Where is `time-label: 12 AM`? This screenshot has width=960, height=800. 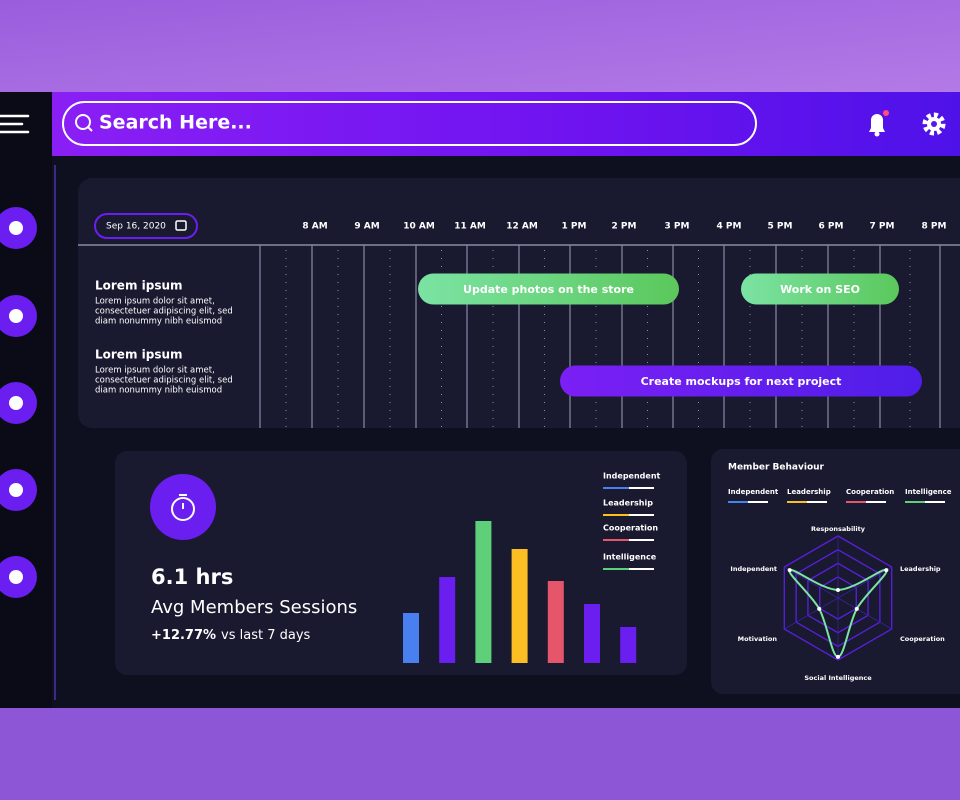 time-label: 12 AM is located at coordinates (522, 227).